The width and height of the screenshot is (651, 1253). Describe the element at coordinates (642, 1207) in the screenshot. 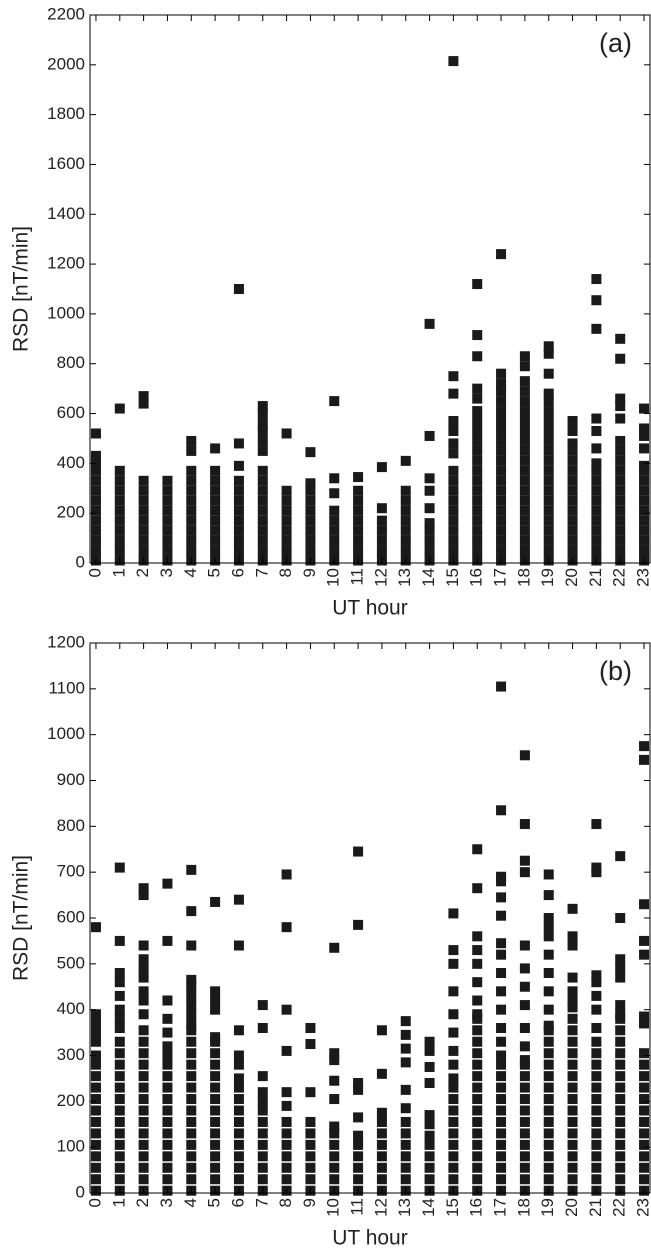

I see `x-tick-label: 23` at that location.